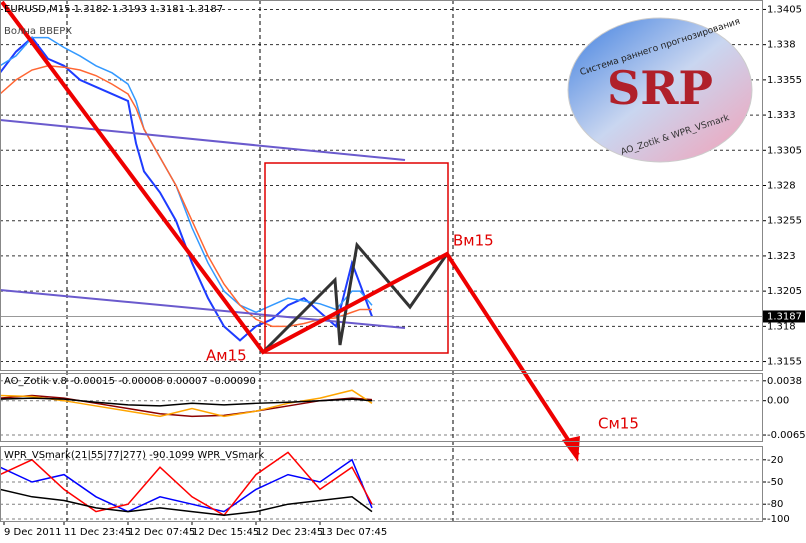 The width and height of the screenshot is (806, 543). I want to click on y-tick-label: -100, so click(778, 519).